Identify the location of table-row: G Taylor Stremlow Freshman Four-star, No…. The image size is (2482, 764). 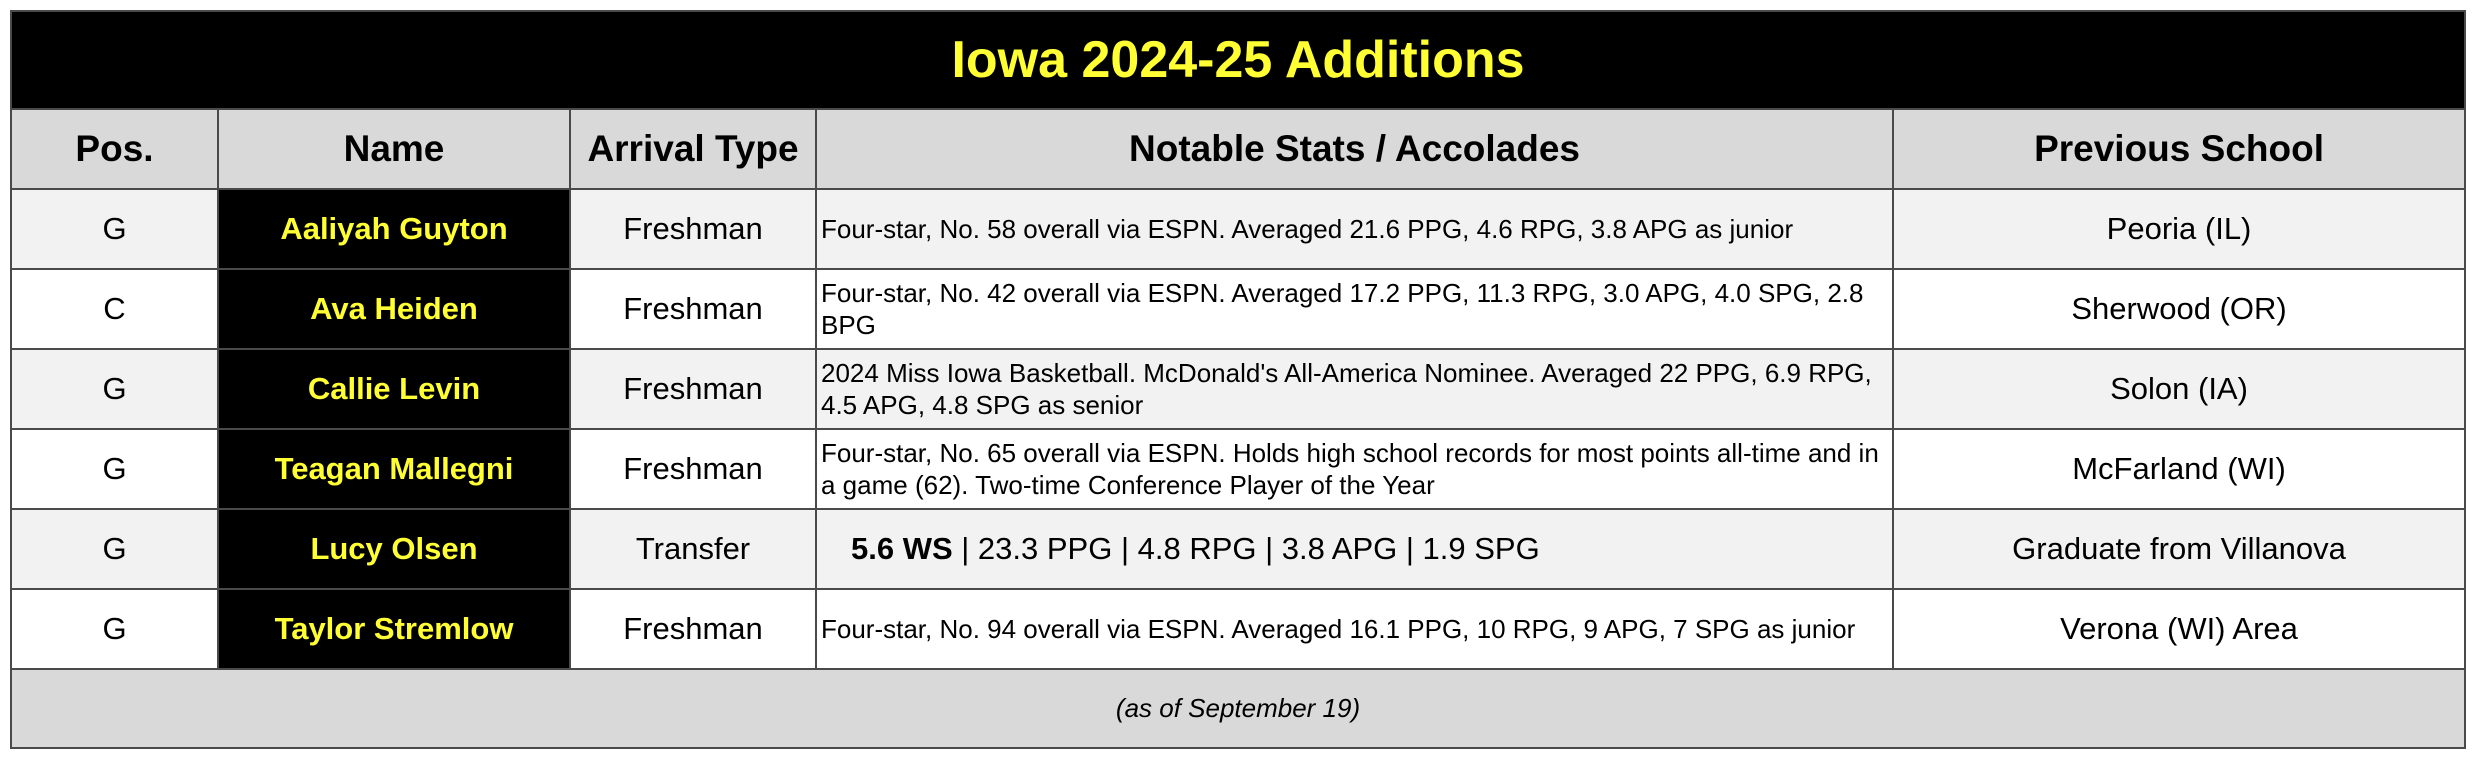
(1238, 629).